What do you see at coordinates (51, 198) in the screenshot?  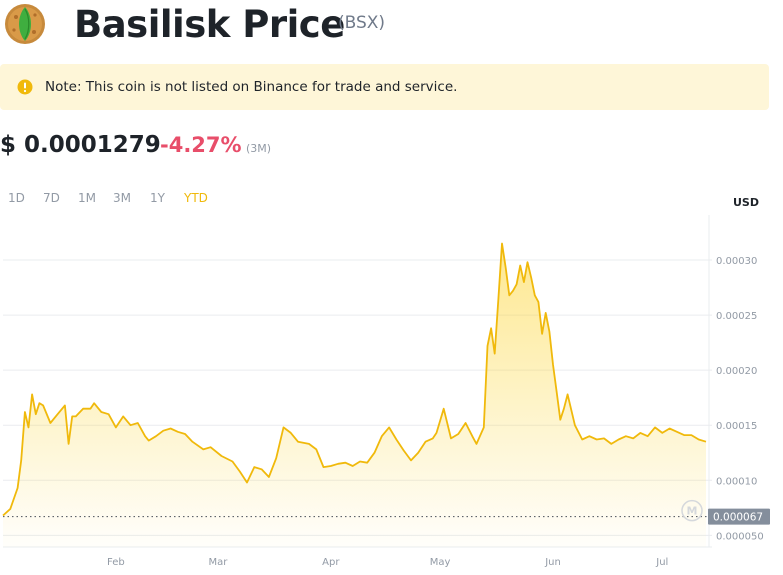 I see `range-tab-7d: 7D` at bounding box center [51, 198].